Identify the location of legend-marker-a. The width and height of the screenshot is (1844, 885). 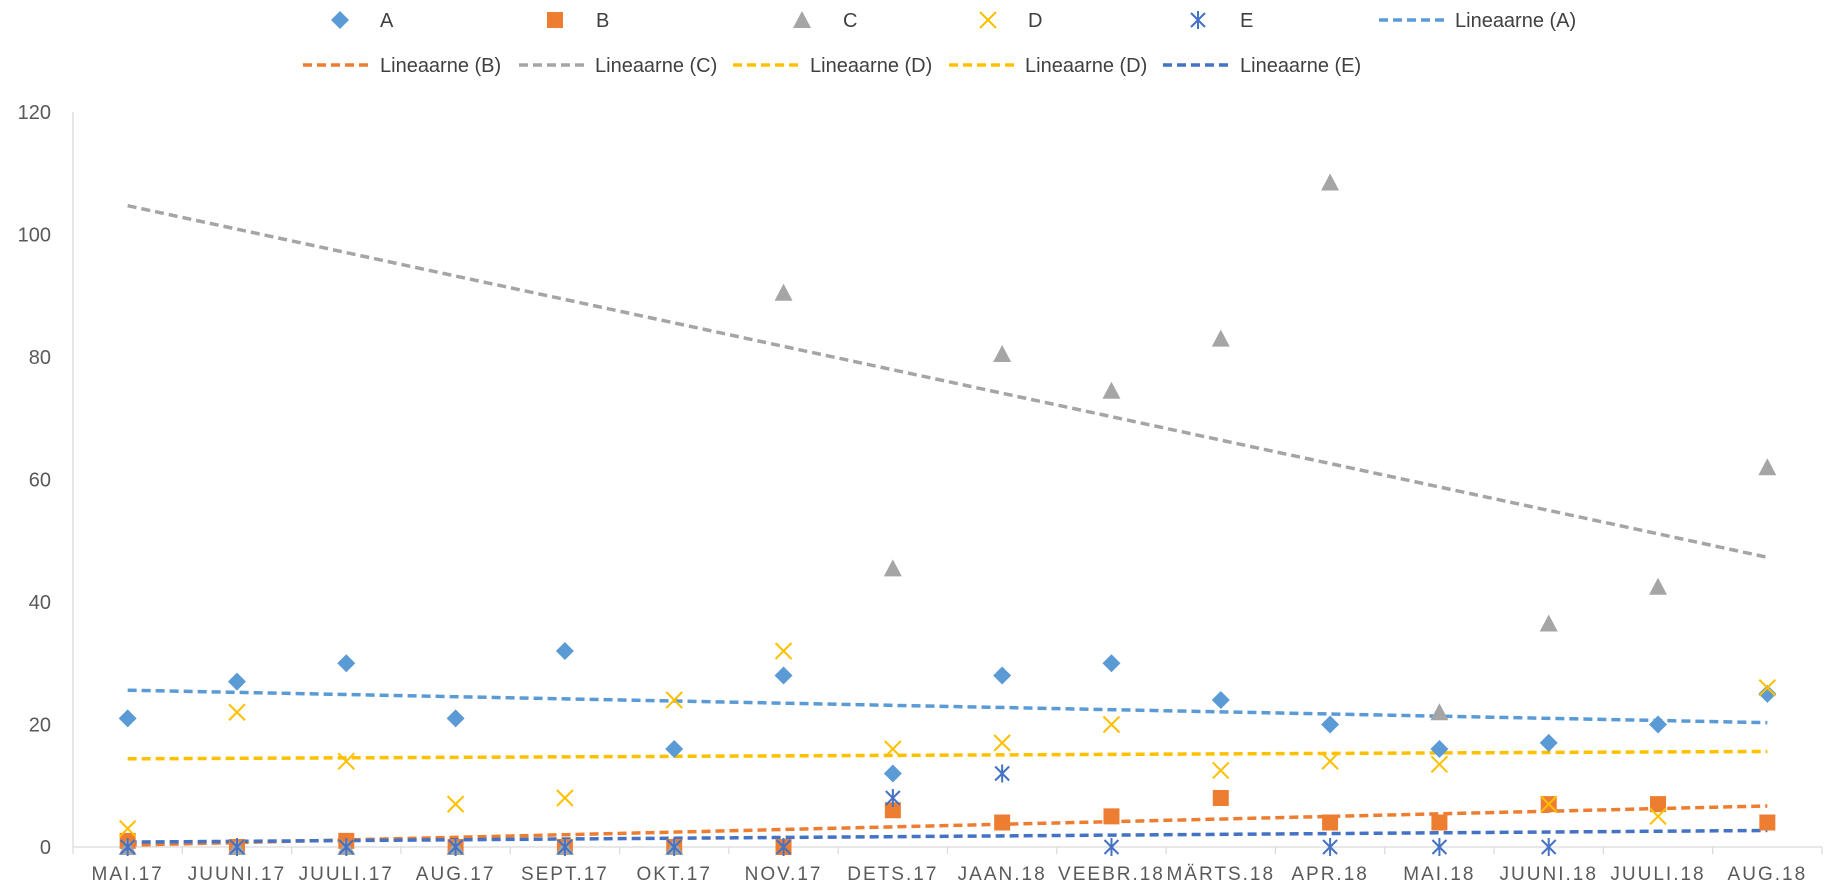
(340, 20).